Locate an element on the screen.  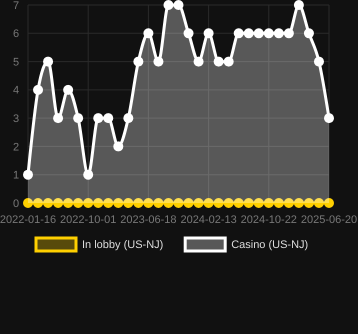
legend-label: In lobby (US-NJ) is located at coordinates (123, 244).